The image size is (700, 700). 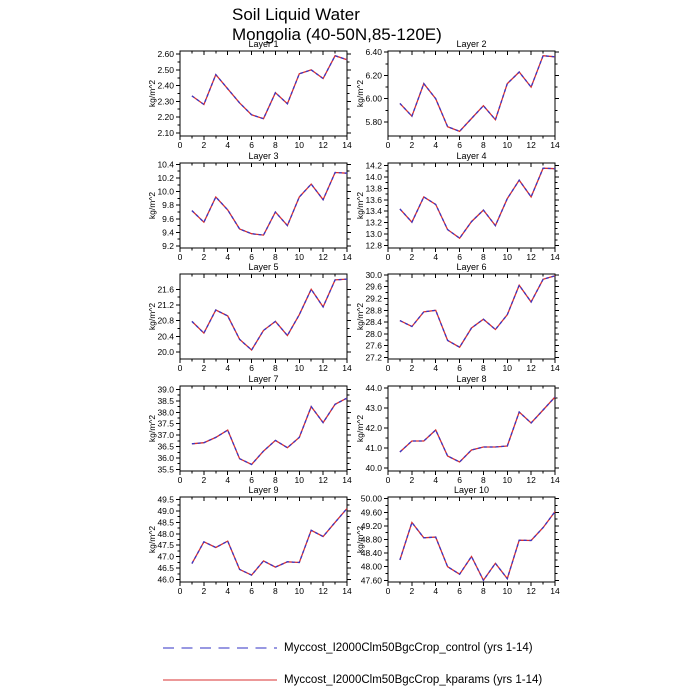 I want to click on y-tick-label: 12.8, so click(x=373, y=246).